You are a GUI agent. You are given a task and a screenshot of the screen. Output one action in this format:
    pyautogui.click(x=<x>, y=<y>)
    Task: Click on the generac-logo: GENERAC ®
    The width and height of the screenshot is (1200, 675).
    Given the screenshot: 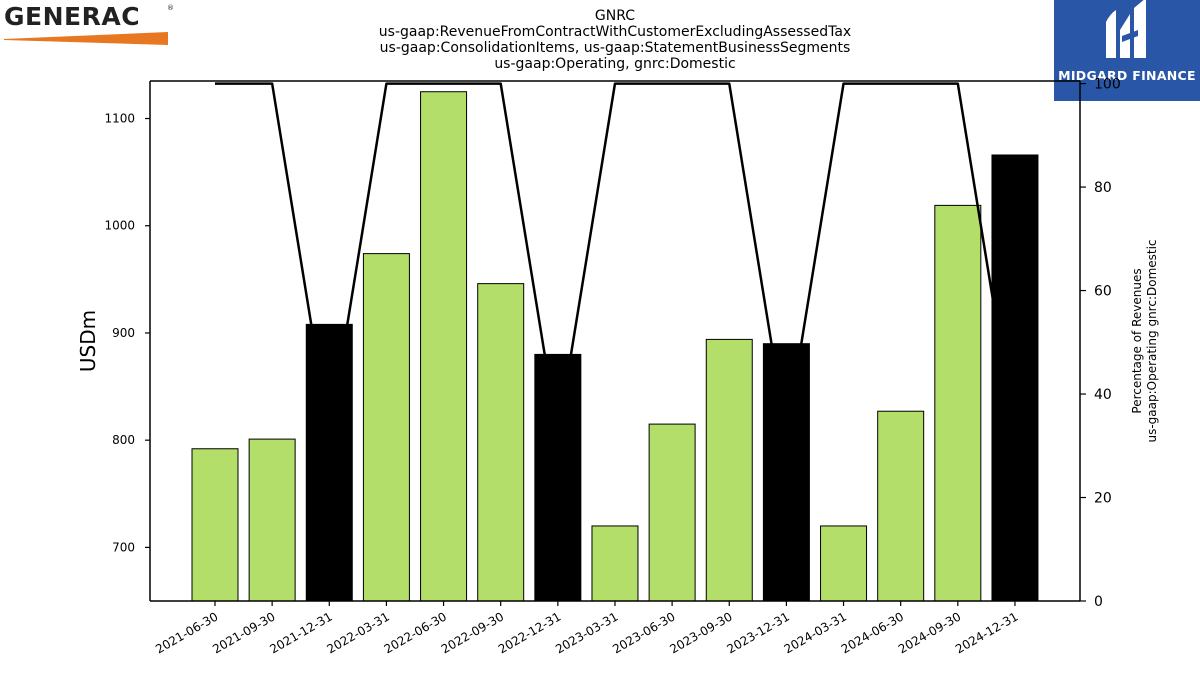 What is the action you would take?
    pyautogui.click(x=89, y=23)
    